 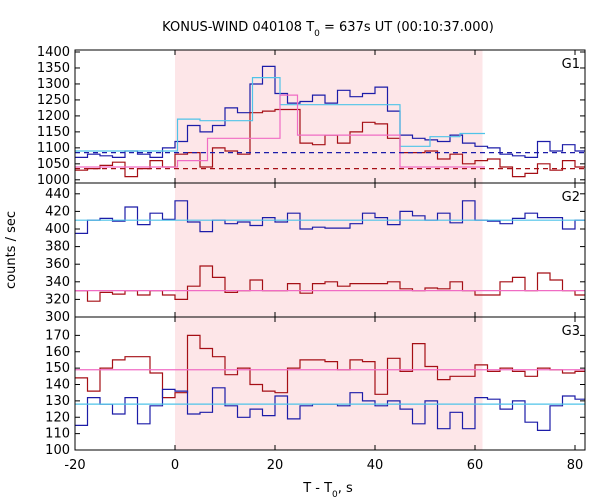 I want to click on y-tick-label-G1: 1350, so click(x=53, y=68).